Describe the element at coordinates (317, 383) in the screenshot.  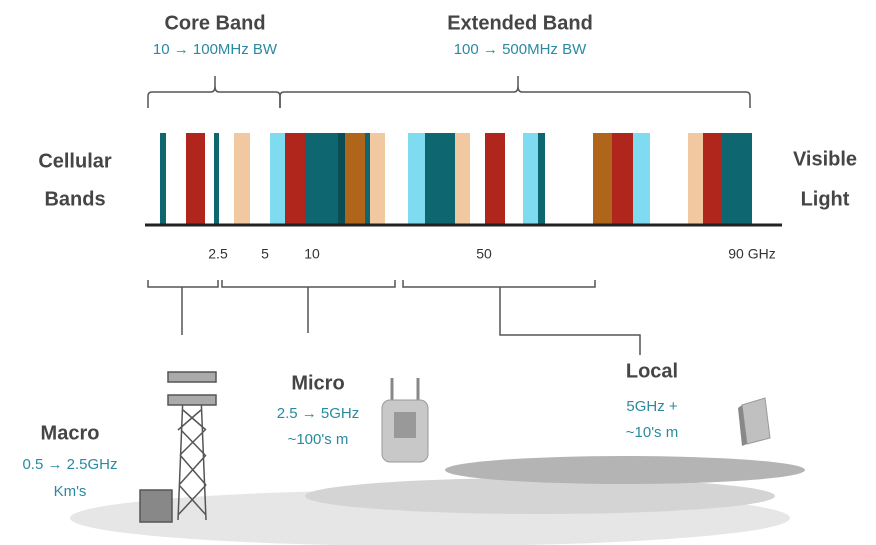
I see `cell-name: Micro` at that location.